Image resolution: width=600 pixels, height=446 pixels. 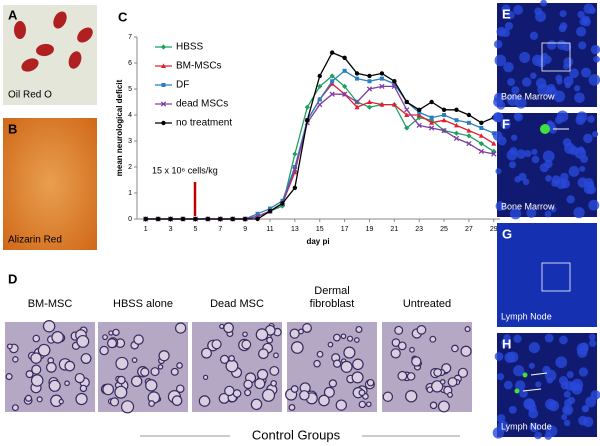 I want to click on x-tick-label: 29, so click(x=494, y=229).